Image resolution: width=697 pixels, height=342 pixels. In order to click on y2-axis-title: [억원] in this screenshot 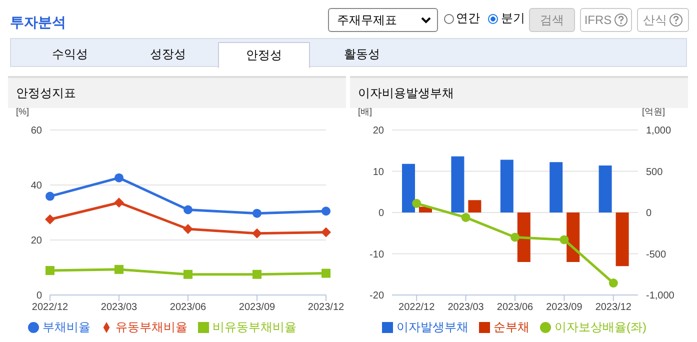, I will do `click(654, 111)`.